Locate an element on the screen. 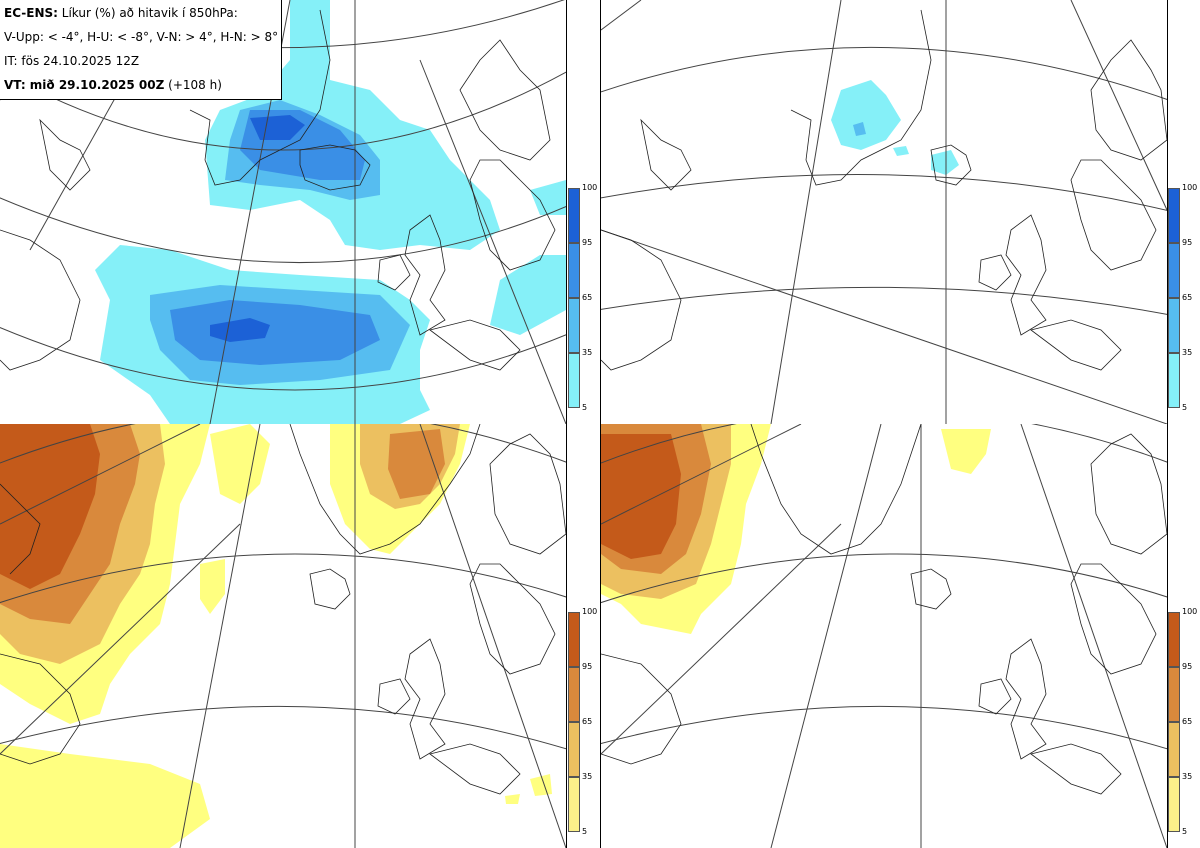 The image size is (1200, 848). colorbar-lower-left: 100 95 65 35 5 is located at coordinates (584, 722).